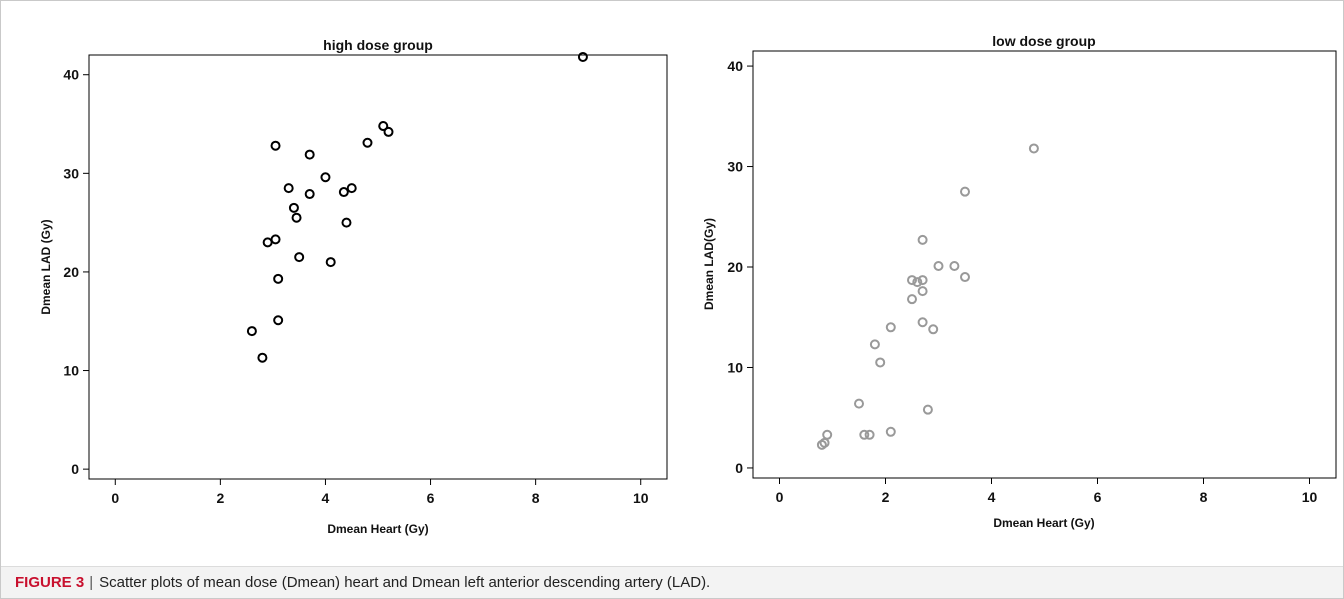  Describe the element at coordinates (1043, 41) in the screenshot. I see `plot-title: low dose group` at that location.